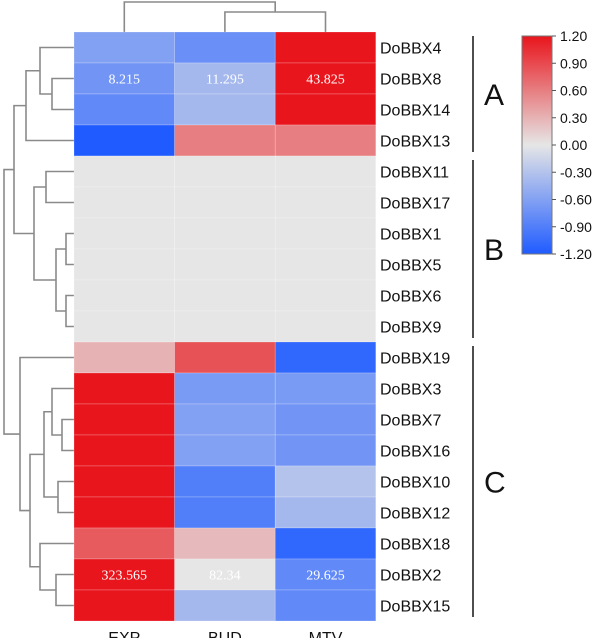 This screenshot has width=595, height=638. Describe the element at coordinates (325, 450) in the screenshot. I see `heatmap-cell-dobbx16-mtv` at that location.